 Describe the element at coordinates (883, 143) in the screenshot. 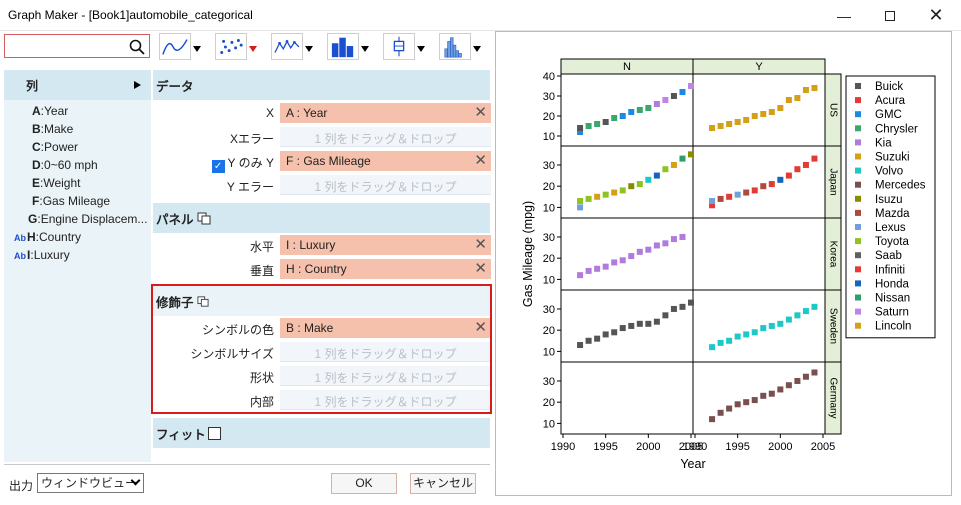

I see `legend-entry: Kia` at that location.